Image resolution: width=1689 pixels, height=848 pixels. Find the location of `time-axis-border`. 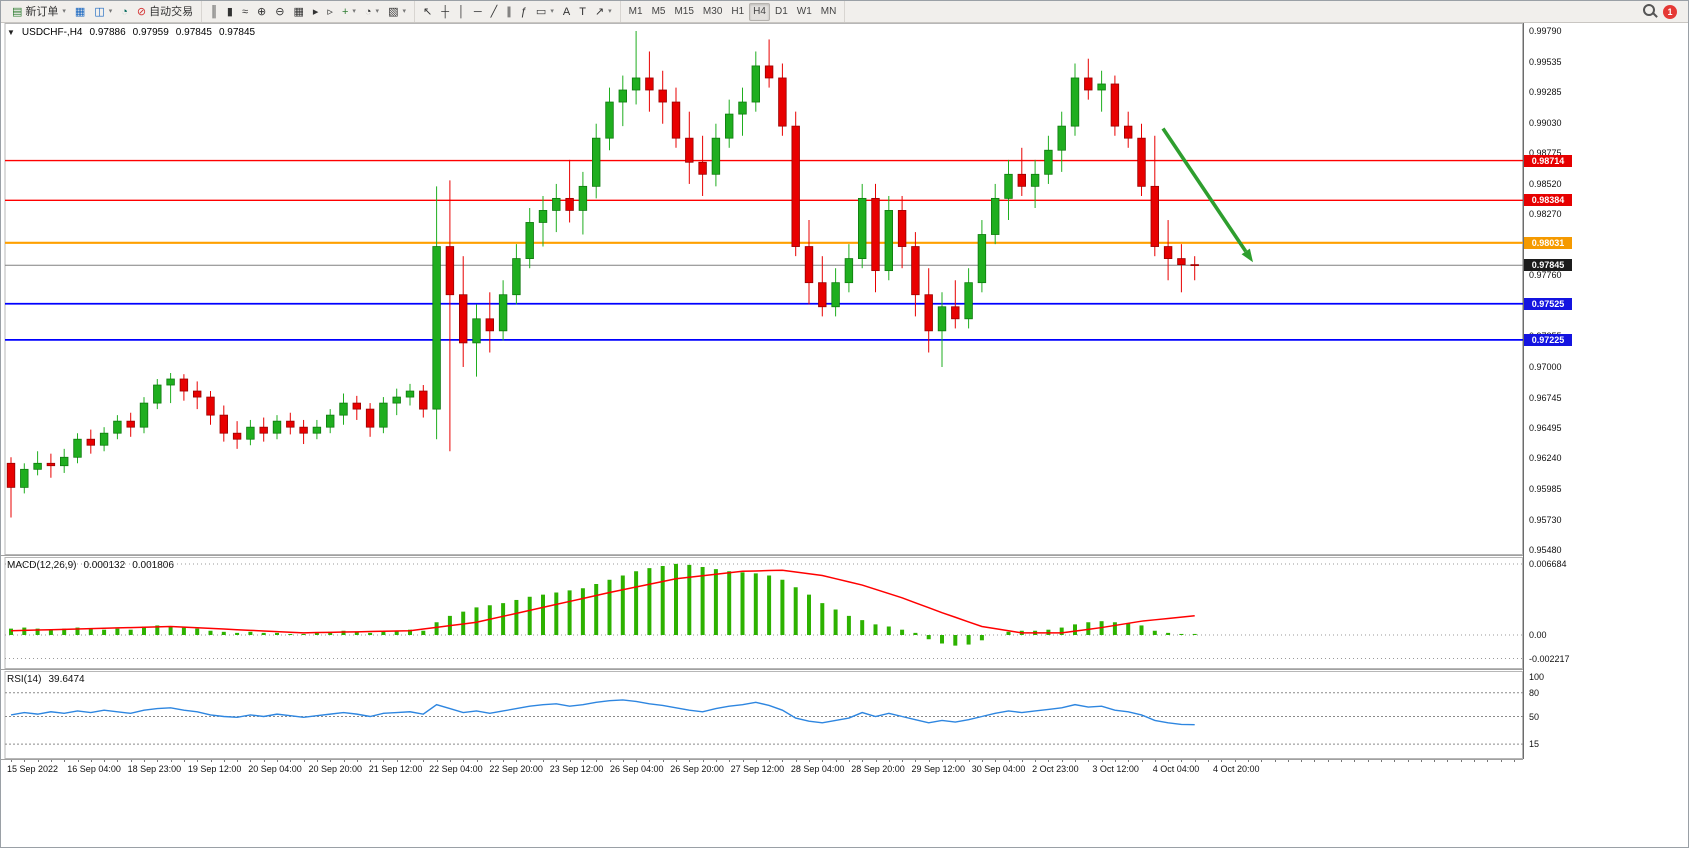

time-axis-border is located at coordinates (762, 759).